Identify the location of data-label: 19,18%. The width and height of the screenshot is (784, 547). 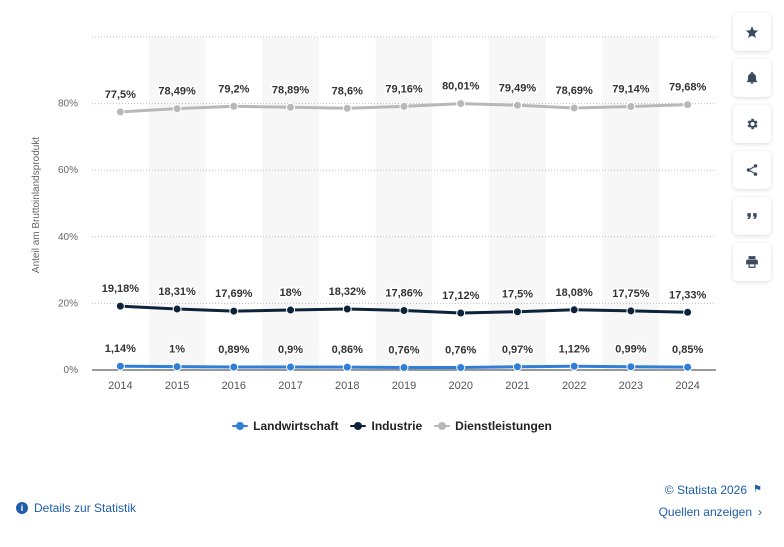
(121, 289).